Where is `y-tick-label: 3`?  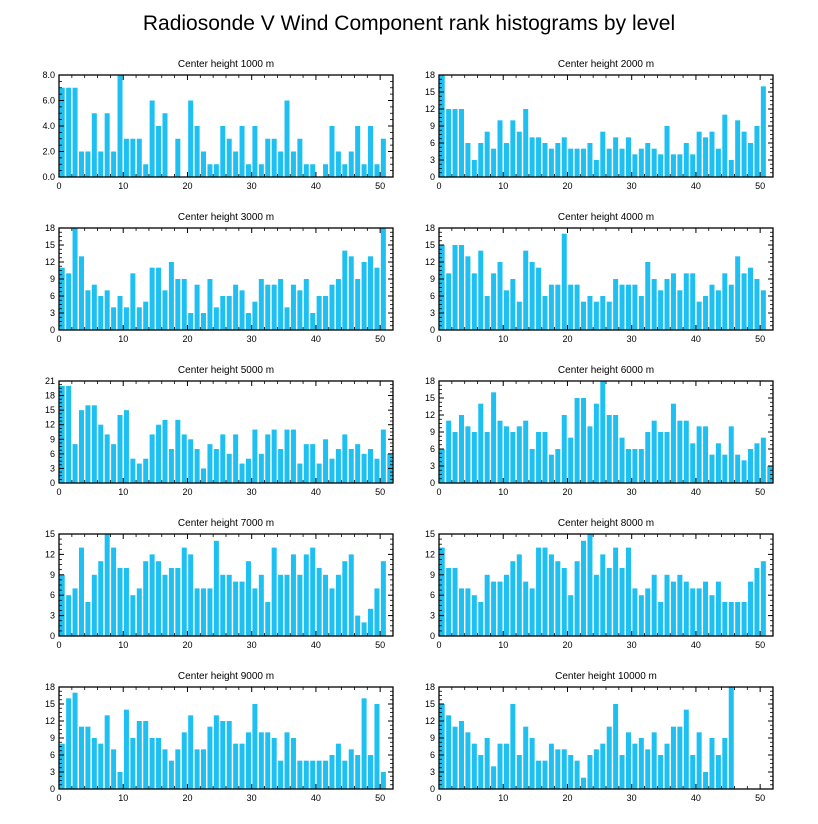
y-tick-label: 3 is located at coordinates (52, 772).